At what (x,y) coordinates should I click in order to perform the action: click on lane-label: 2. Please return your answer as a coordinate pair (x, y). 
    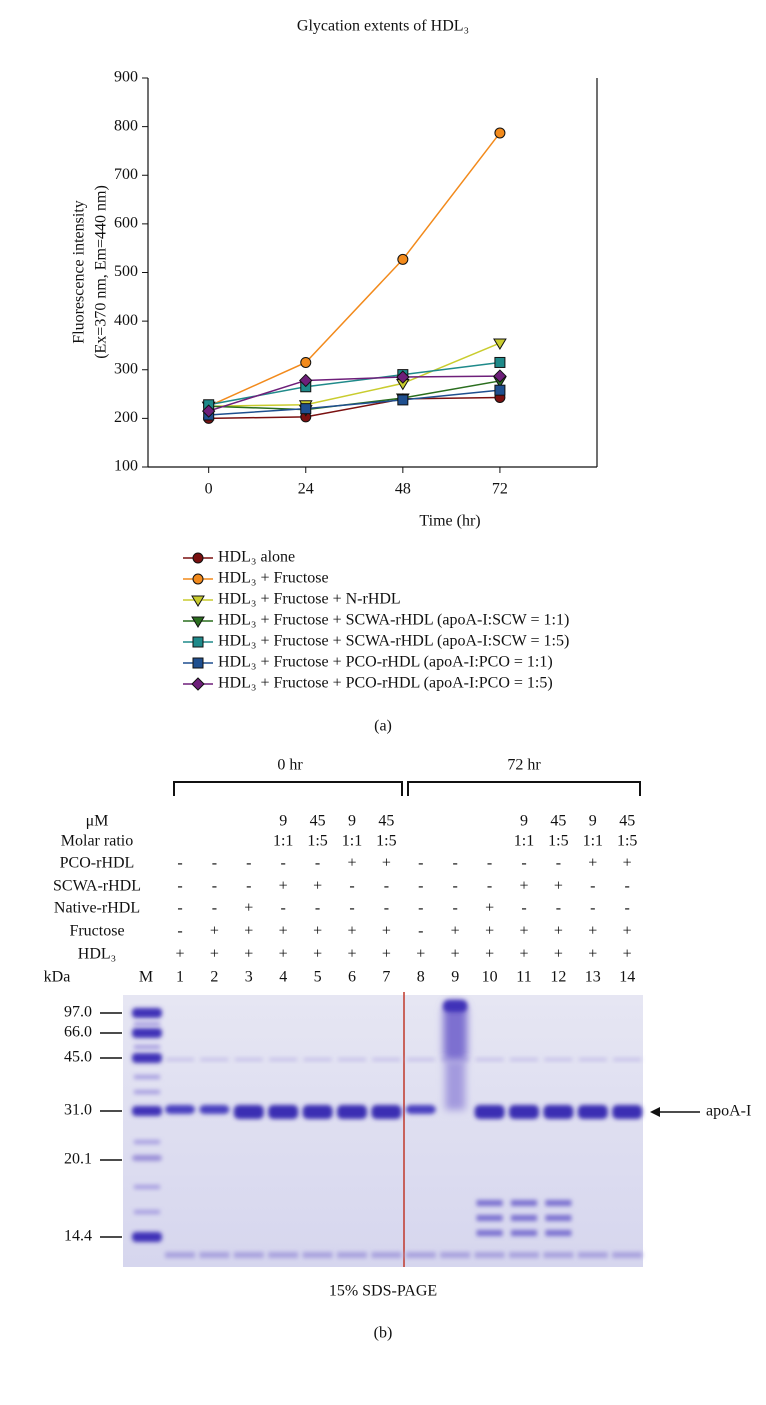
    Looking at the image, I should click on (214, 977).